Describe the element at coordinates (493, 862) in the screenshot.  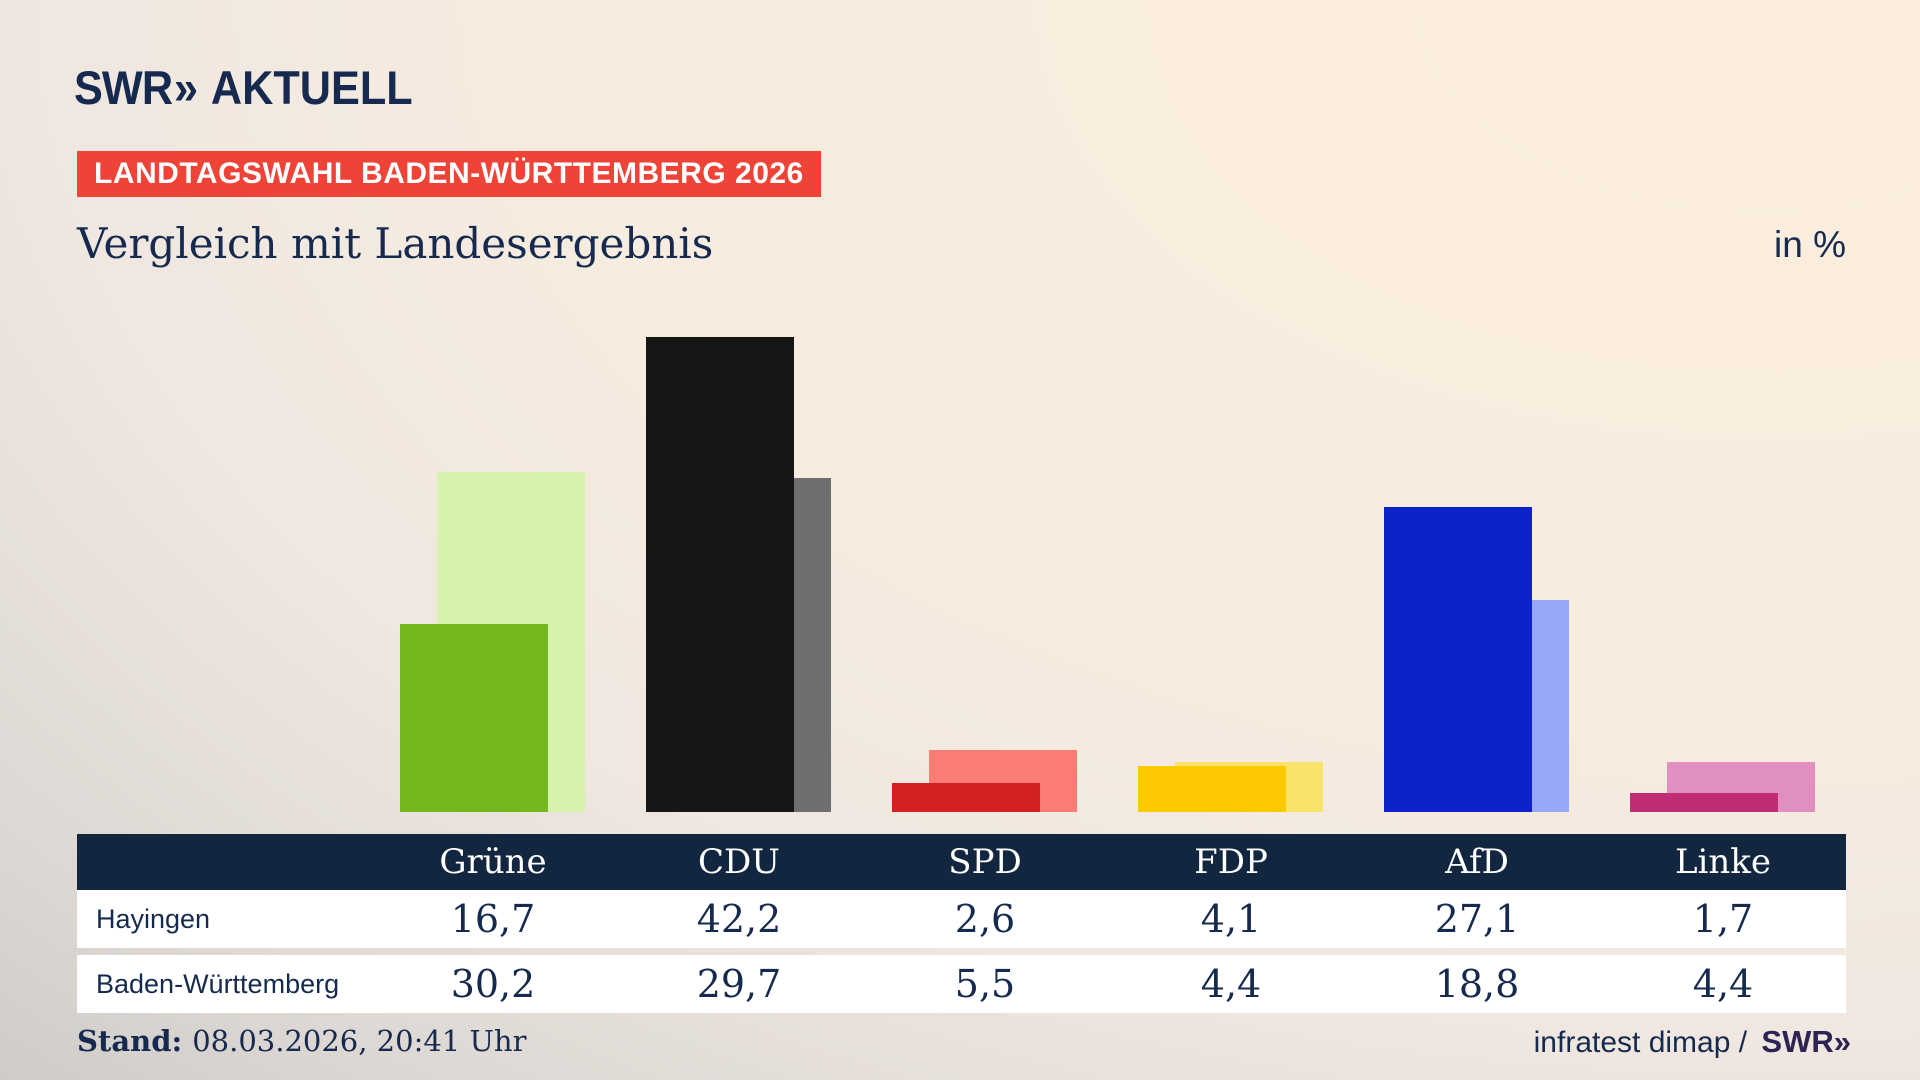
I see `column-header-gruene: Grüne` at that location.